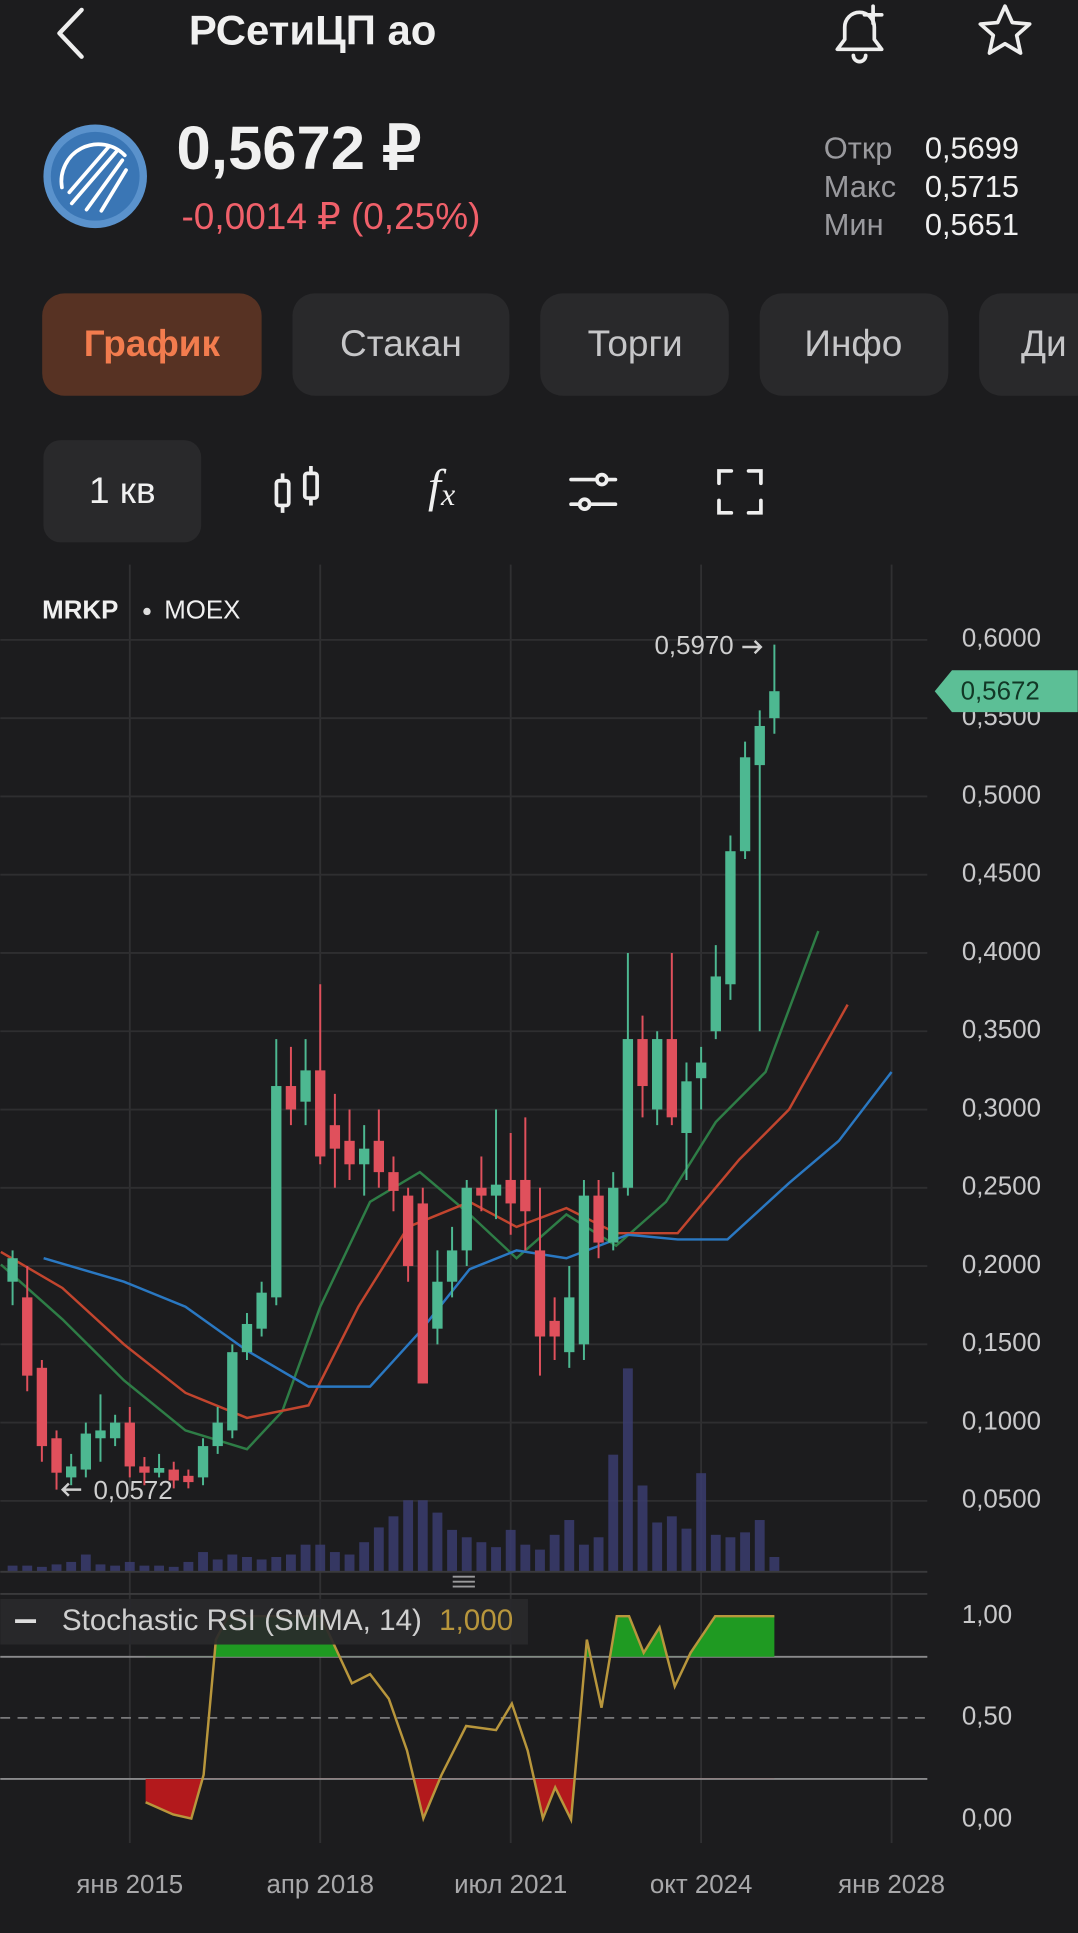 The image size is (1078, 1933). I want to click on tab-label: Стакан, so click(401, 343).